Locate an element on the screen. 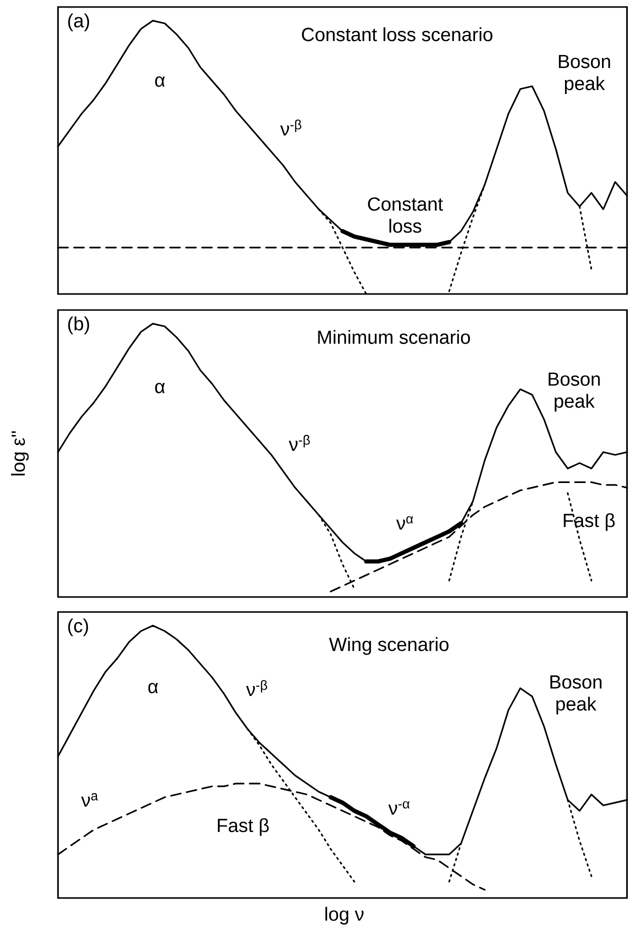  annotation: (b) is located at coordinates (79, 325).